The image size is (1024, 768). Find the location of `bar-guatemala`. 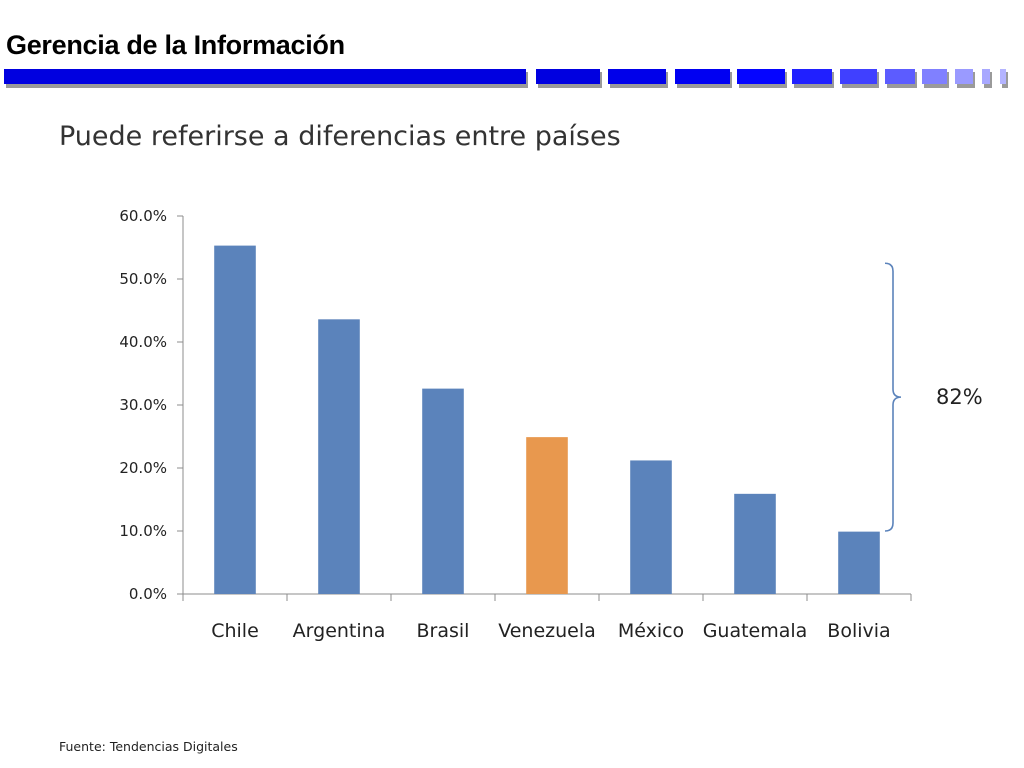

bar-guatemala is located at coordinates (755, 543).